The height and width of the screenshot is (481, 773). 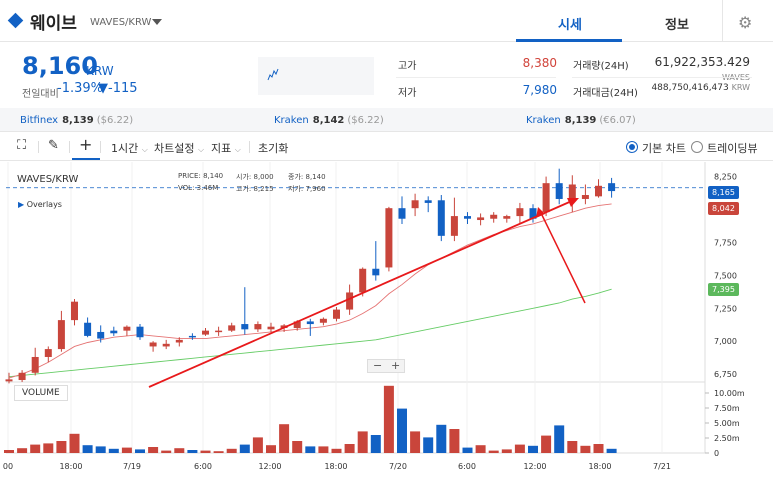 I want to click on tab-info: 정보, so click(x=677, y=25).